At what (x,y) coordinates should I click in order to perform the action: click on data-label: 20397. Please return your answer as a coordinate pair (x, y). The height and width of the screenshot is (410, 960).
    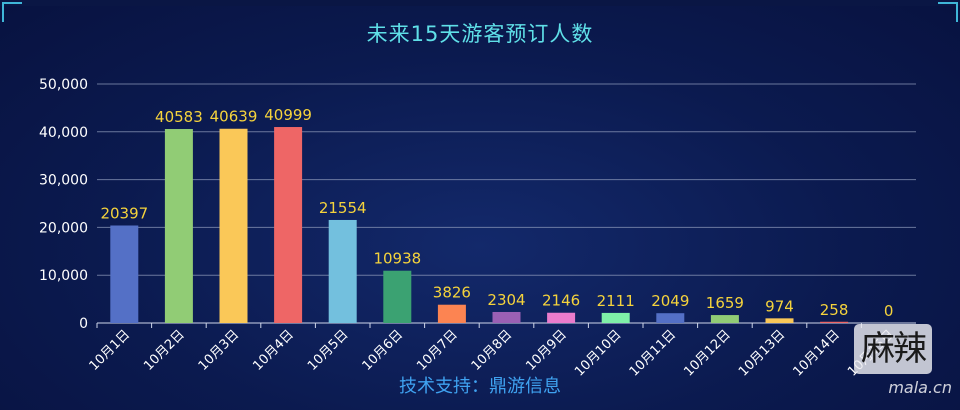
    Looking at the image, I should click on (124, 214).